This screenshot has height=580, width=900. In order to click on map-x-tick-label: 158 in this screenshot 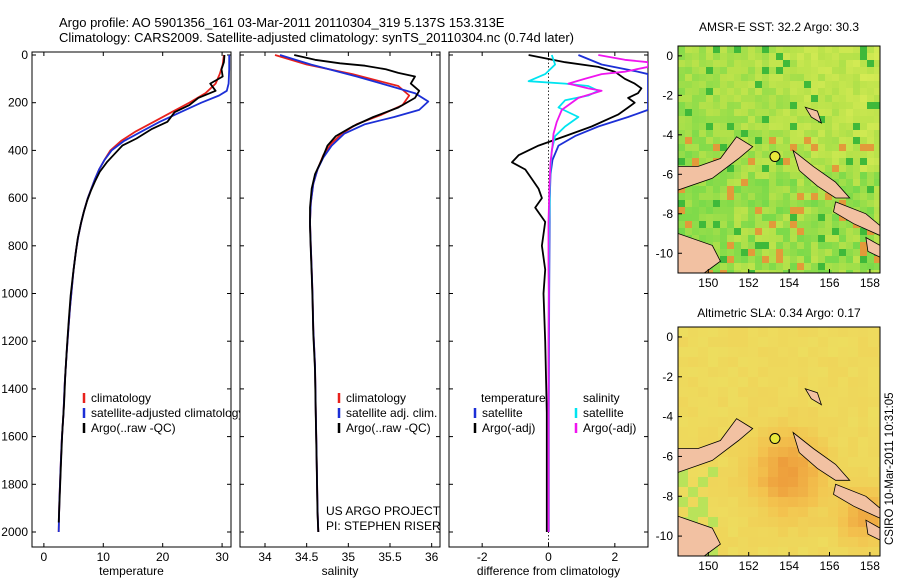, I will do `click(870, 566)`.